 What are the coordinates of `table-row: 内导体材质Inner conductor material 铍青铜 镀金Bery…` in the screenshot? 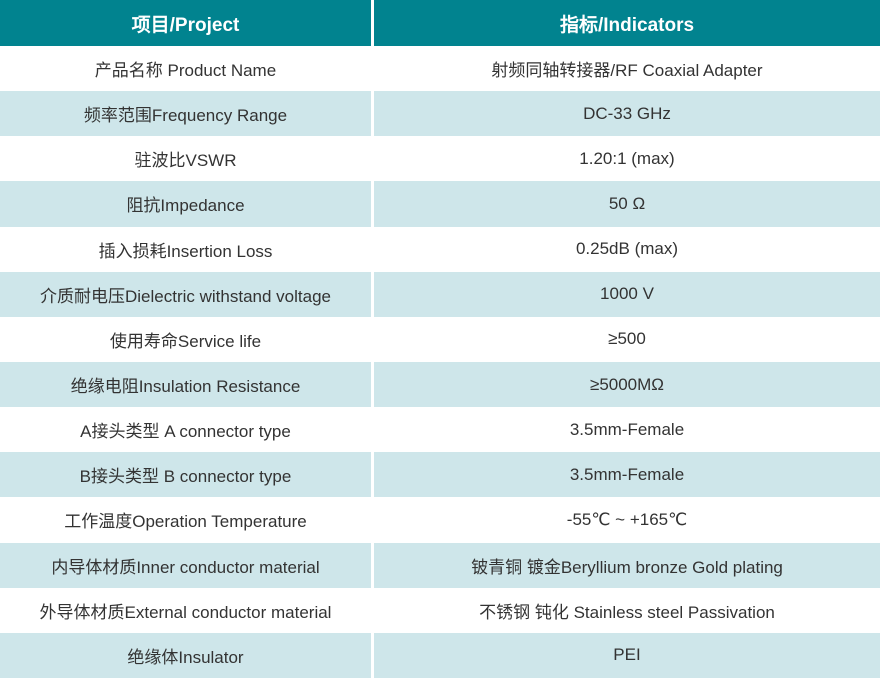 It's located at (440, 565).